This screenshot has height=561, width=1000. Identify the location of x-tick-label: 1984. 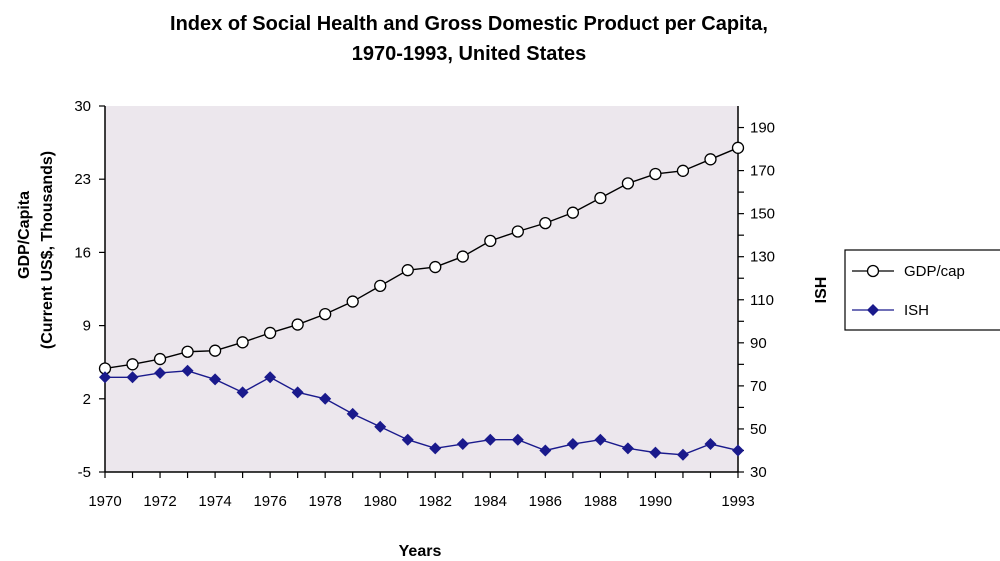
(490, 501).